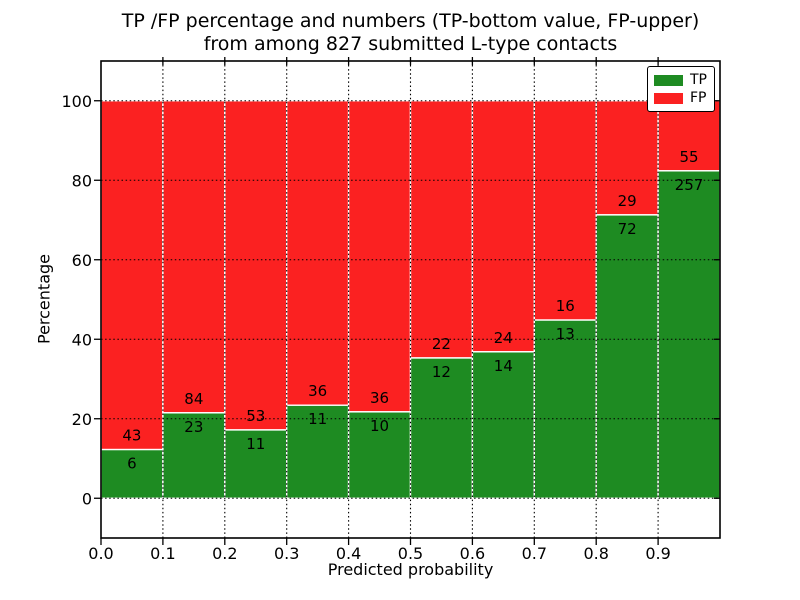 Image resolution: width=800 pixels, height=600 pixels. I want to click on y-tick-label: 20, so click(82, 419).